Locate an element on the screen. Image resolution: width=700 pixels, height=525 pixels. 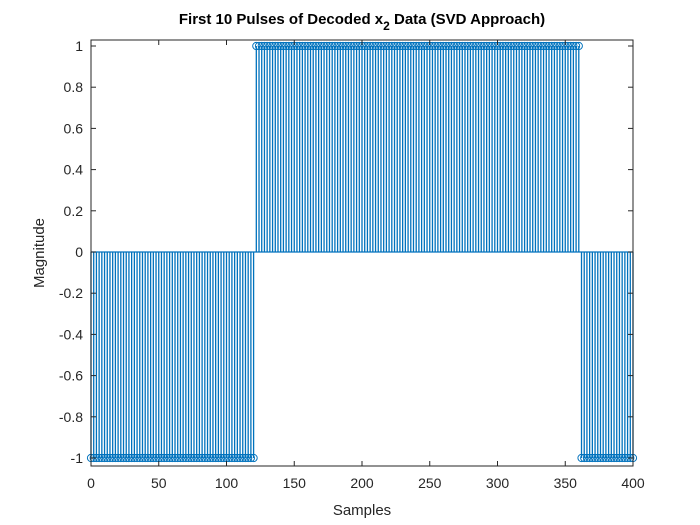
x-tick-label-250: 250 is located at coordinates (430, 483).